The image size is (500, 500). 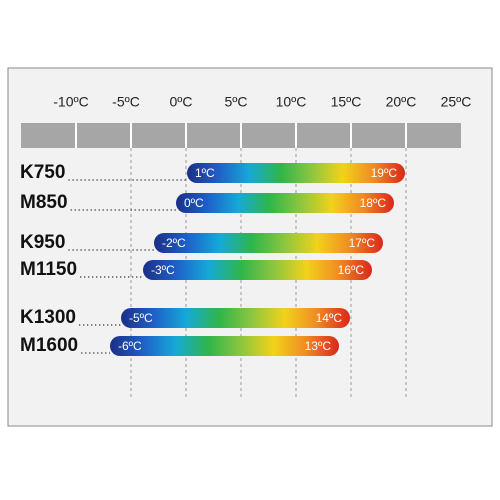 I want to click on value-label: 18ºC, so click(x=373, y=203).